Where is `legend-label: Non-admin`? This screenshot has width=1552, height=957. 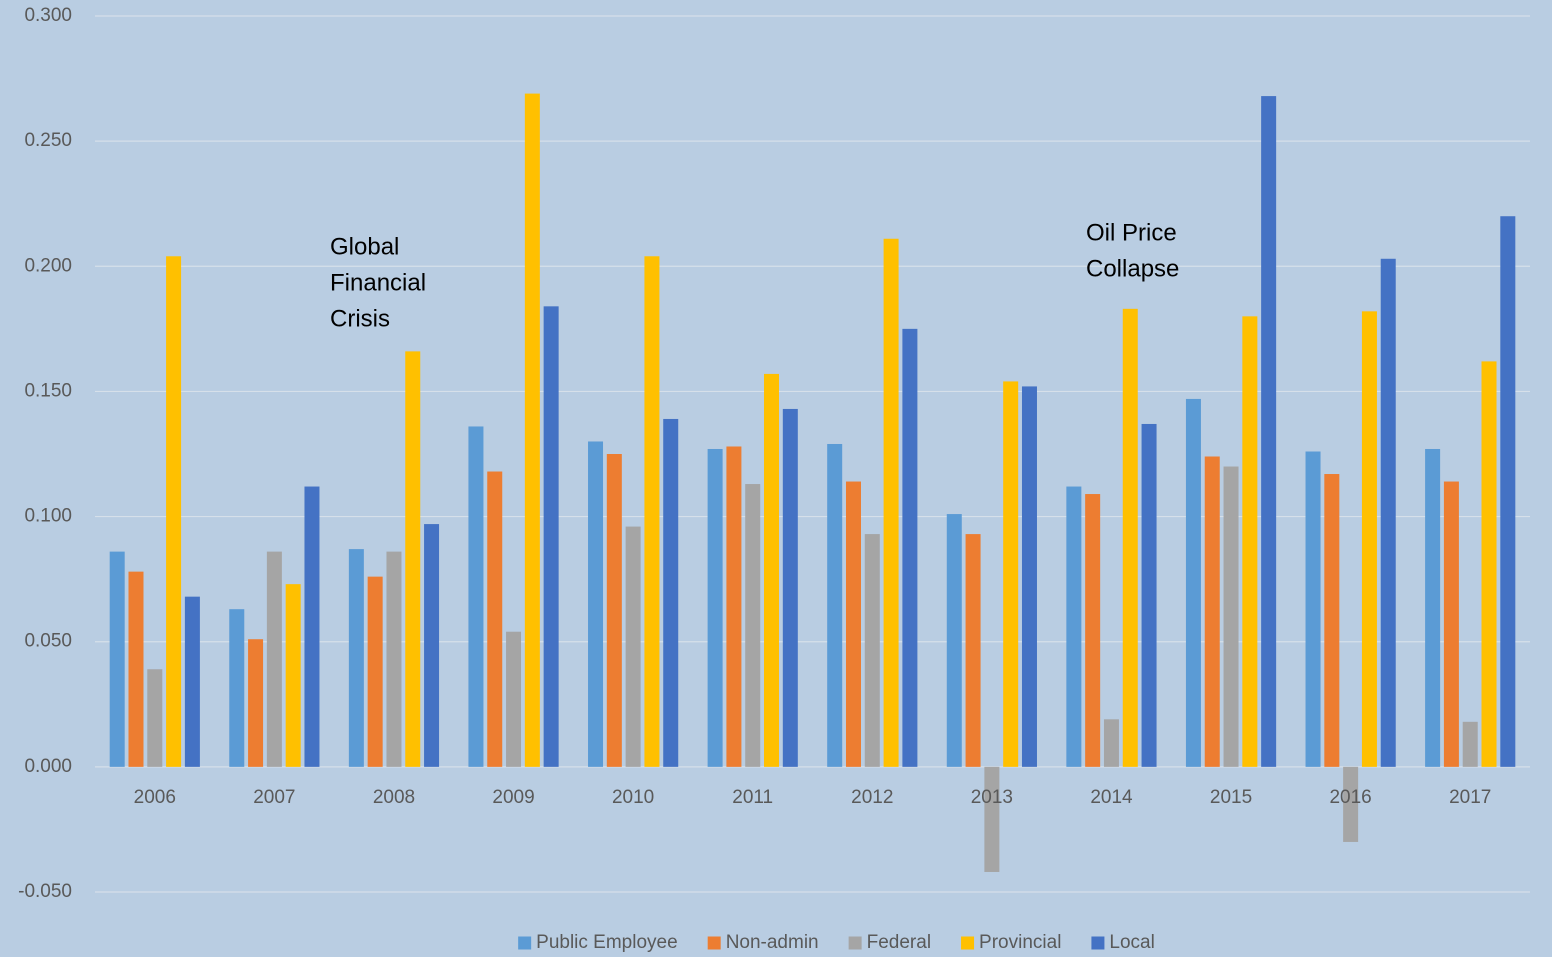
legend-label: Non-admin is located at coordinates (772, 942).